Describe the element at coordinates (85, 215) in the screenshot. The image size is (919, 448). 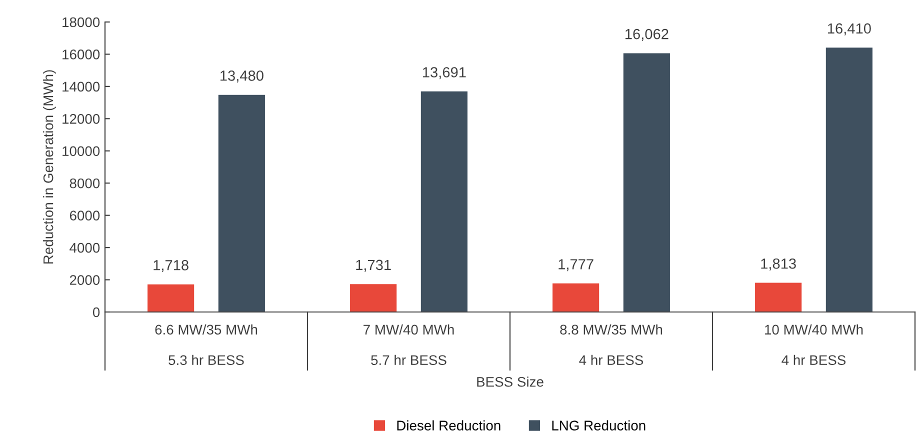
I see `y-tick-label: 6000` at that location.